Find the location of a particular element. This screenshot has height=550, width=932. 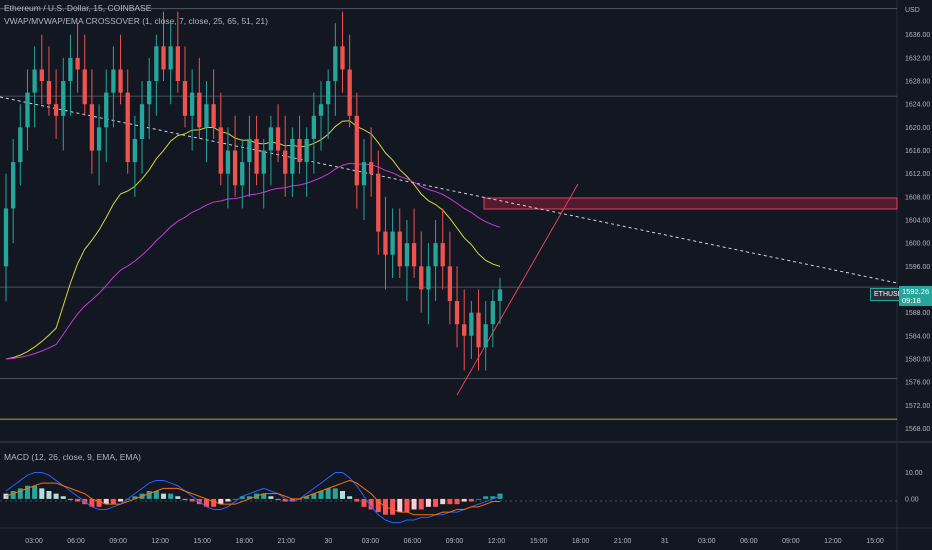

price-tick-label: 1588.00 is located at coordinates (917, 313).